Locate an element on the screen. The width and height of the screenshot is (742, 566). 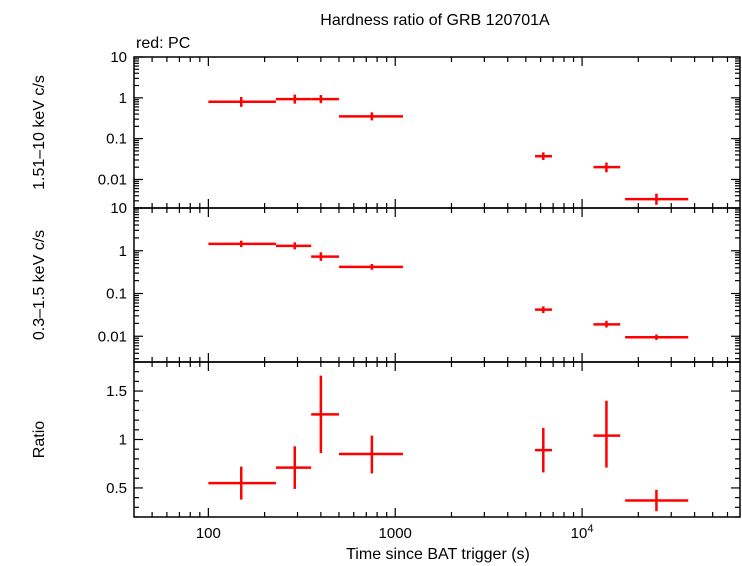
x-tick-label: 10⁴ is located at coordinates (582, 532).